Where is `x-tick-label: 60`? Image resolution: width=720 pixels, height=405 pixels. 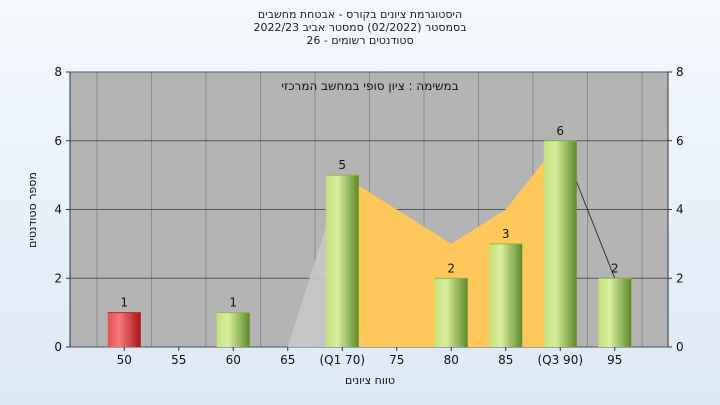 x-tick-label: 60 is located at coordinates (233, 360).